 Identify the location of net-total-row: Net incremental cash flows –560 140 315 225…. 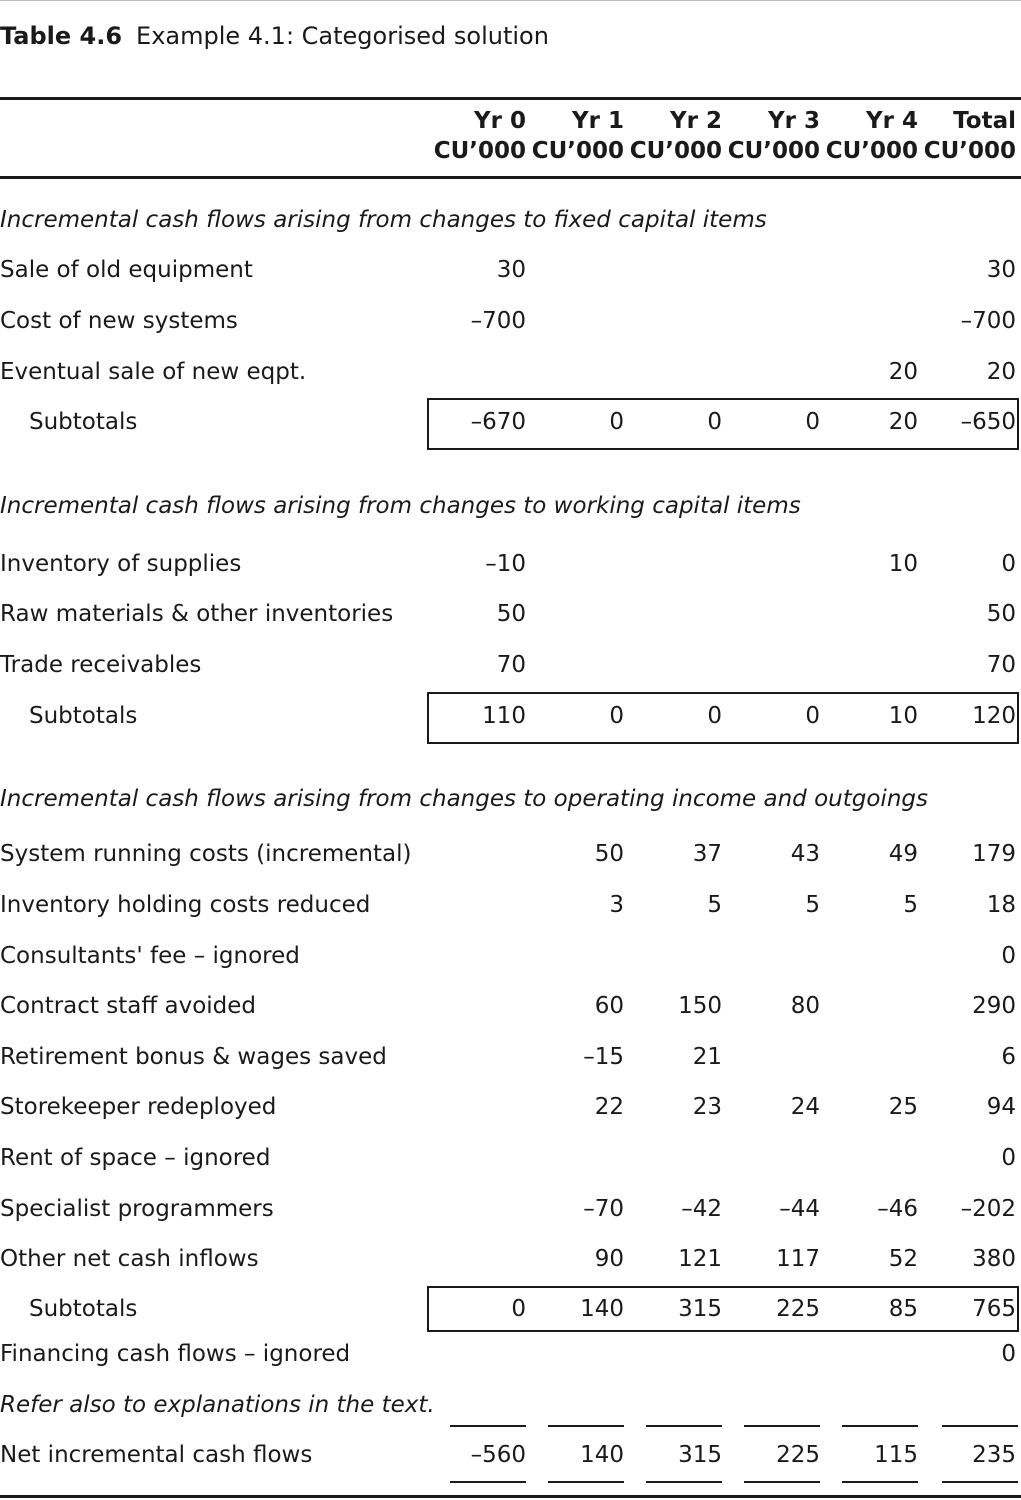
(508, 1455).